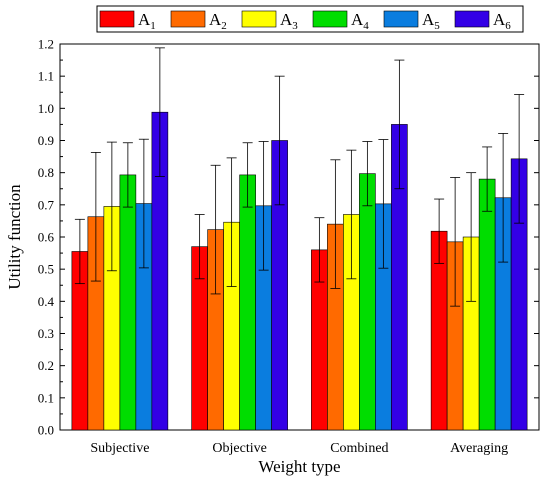 This screenshot has height=485, width=550. I want to click on legend-box, so click(310, 19).